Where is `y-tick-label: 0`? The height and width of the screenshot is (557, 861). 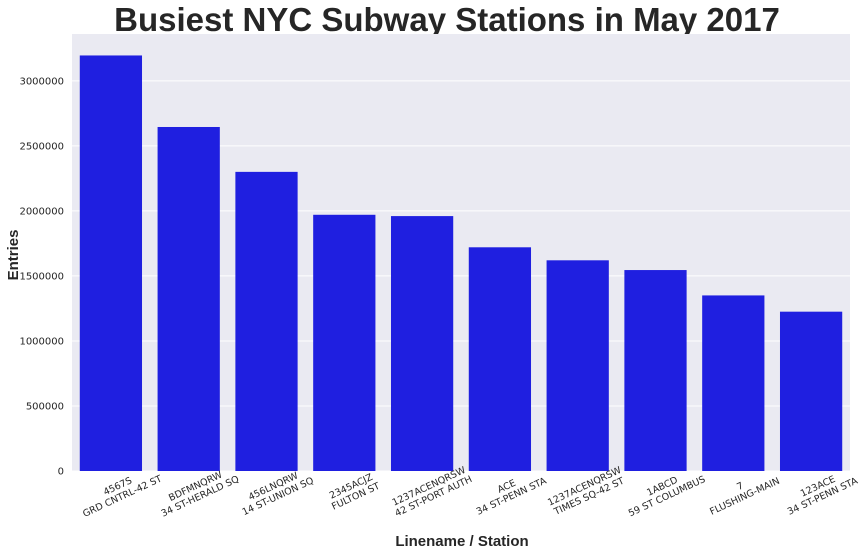 y-tick-label: 0 is located at coordinates (61, 472).